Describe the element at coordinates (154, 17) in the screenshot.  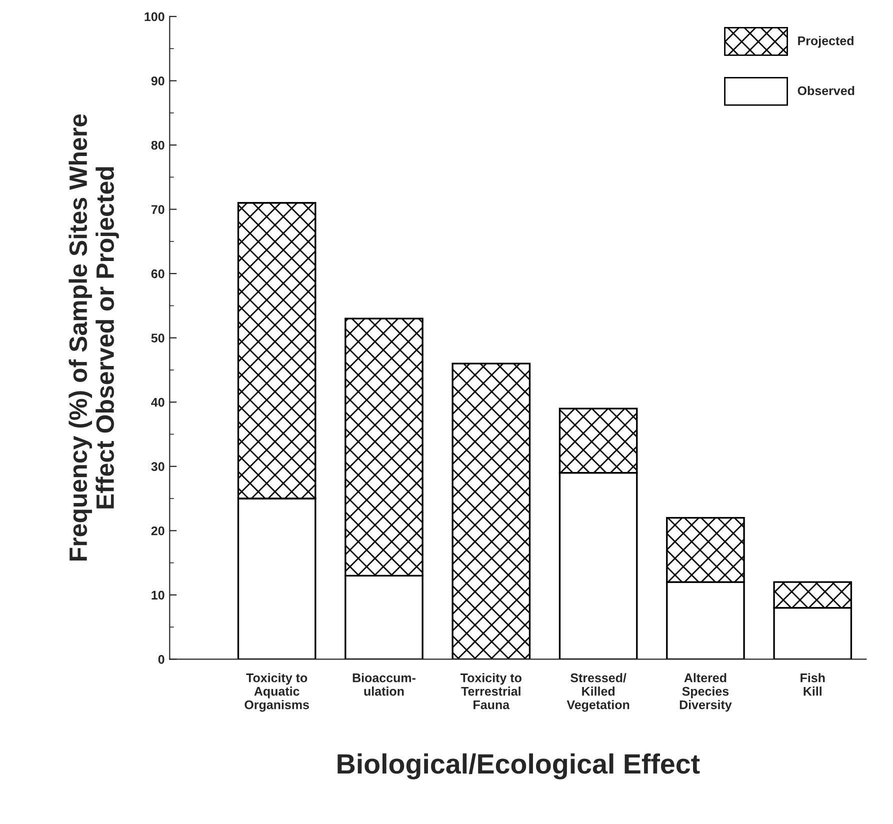
I see `y-tick-label: 100` at that location.